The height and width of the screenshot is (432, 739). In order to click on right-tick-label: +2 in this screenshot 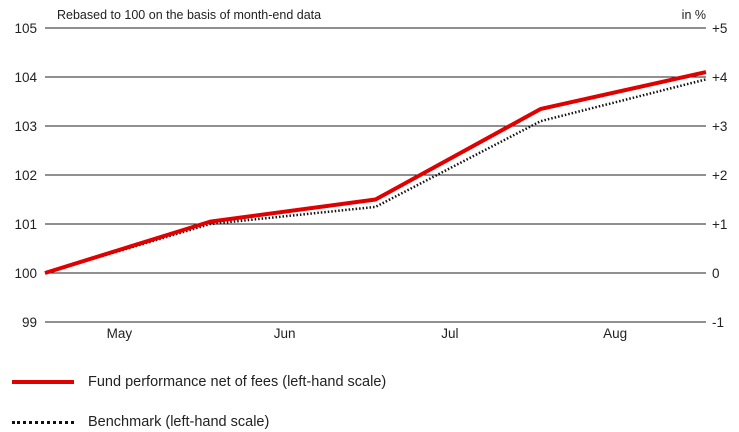, I will do `click(719, 175)`.